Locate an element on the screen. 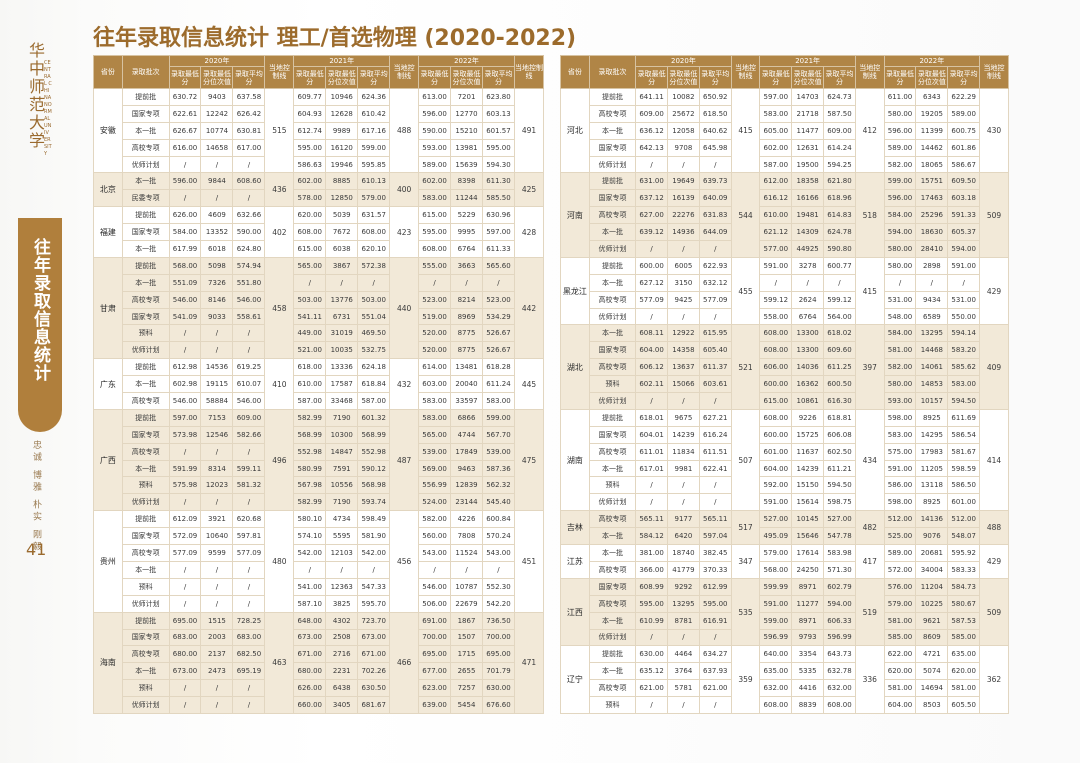 Image resolution: width=1080 pixels, height=763 pixels. min-rank-cell: 5335 is located at coordinates (808, 671).